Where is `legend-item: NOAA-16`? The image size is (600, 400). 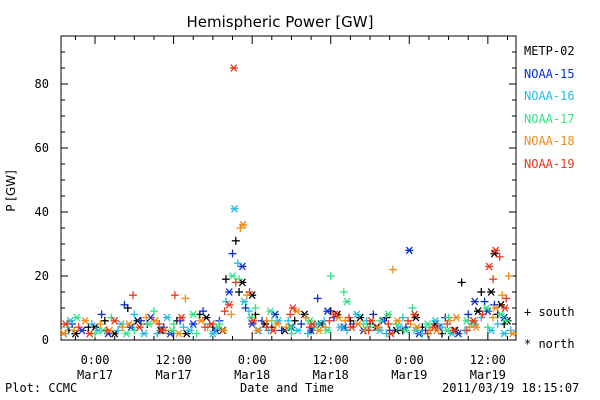 legend-item: NOAA-16 is located at coordinates (549, 96).